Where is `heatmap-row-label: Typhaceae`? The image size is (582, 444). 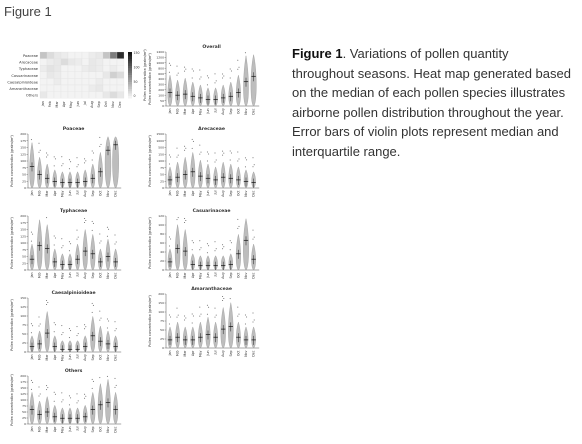
heatmap-row-label: Typhaceae is located at coordinates (28, 69).